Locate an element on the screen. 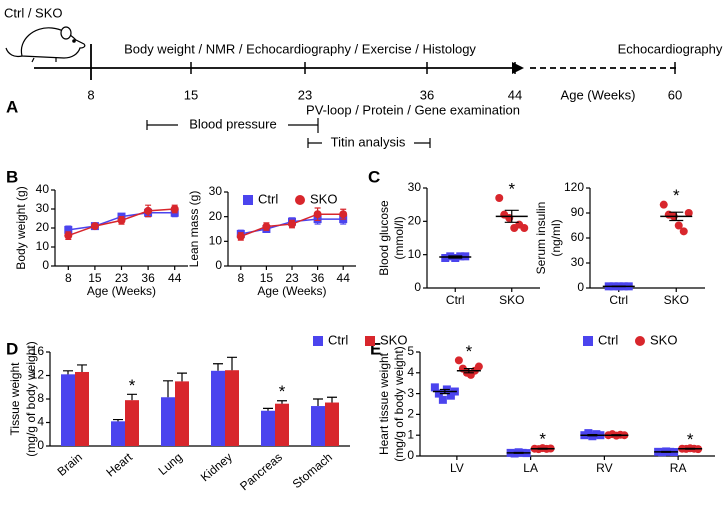 This screenshot has height=516, width=728. panel-label: A is located at coordinates (12, 106).